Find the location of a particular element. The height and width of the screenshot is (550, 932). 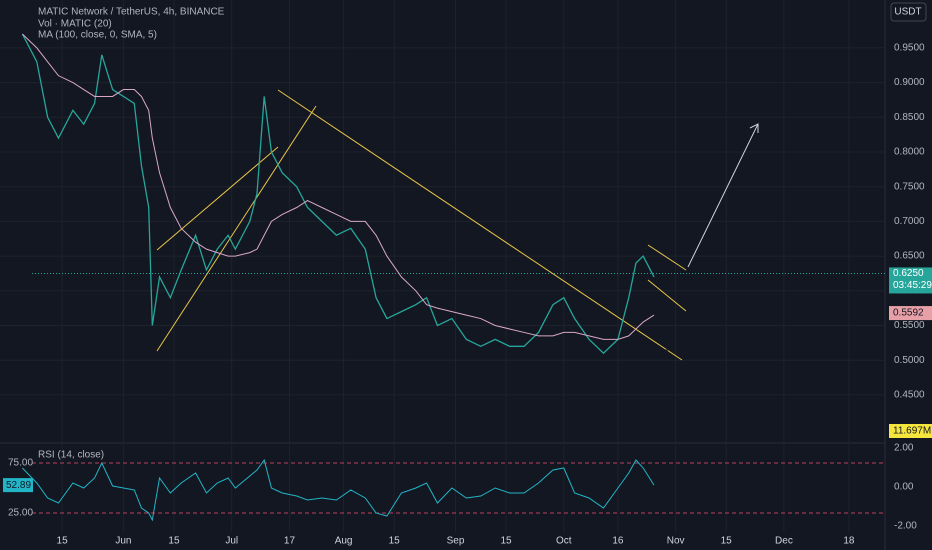

ma-badge-text: 0.5592 is located at coordinates (908, 313).